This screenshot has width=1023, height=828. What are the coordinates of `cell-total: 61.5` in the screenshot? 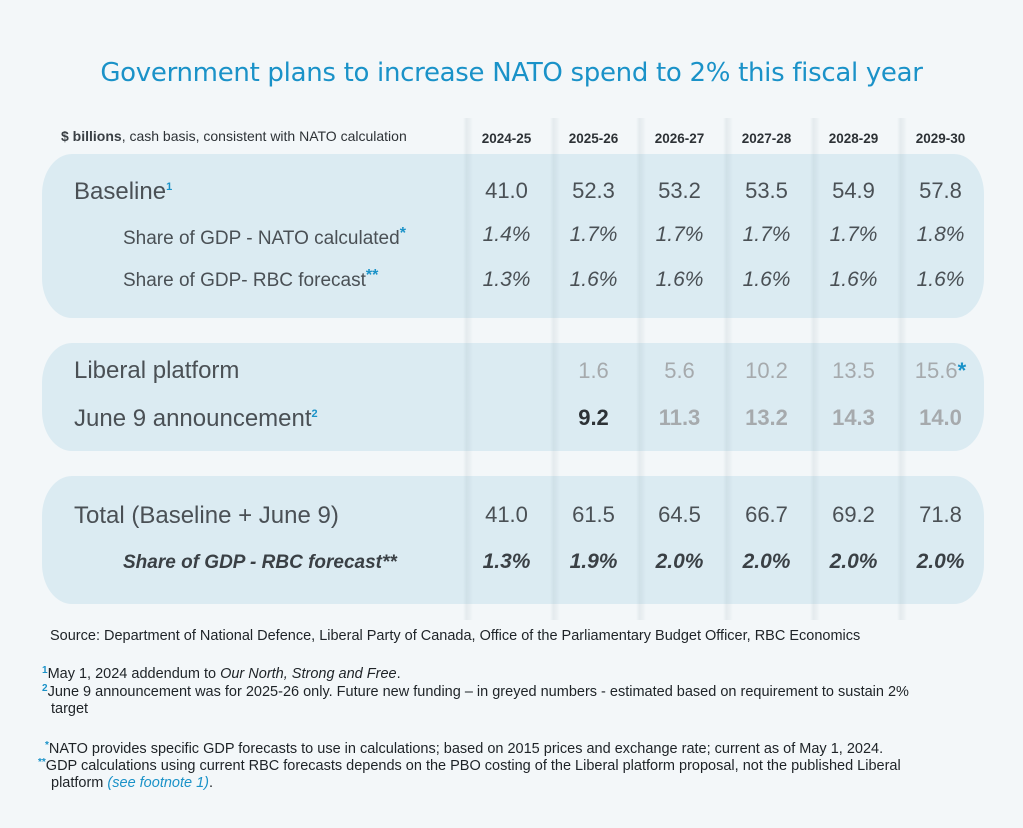 It's located at (593, 515).